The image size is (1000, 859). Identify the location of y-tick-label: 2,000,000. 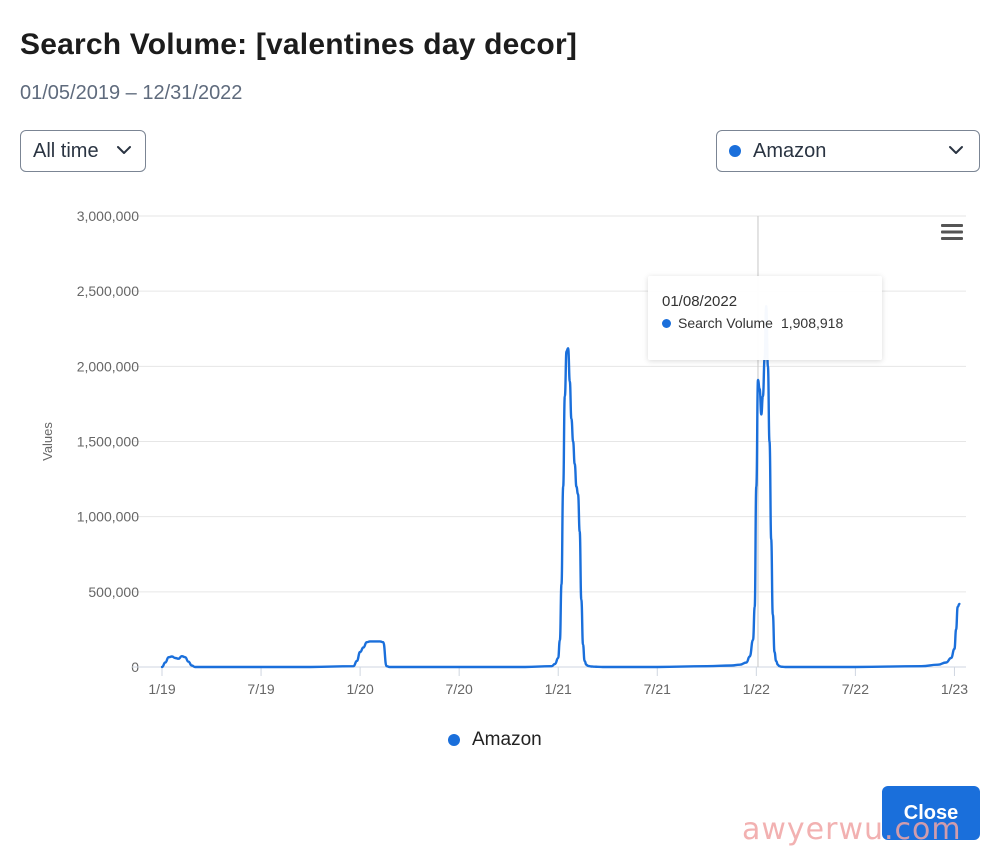
(108, 366).